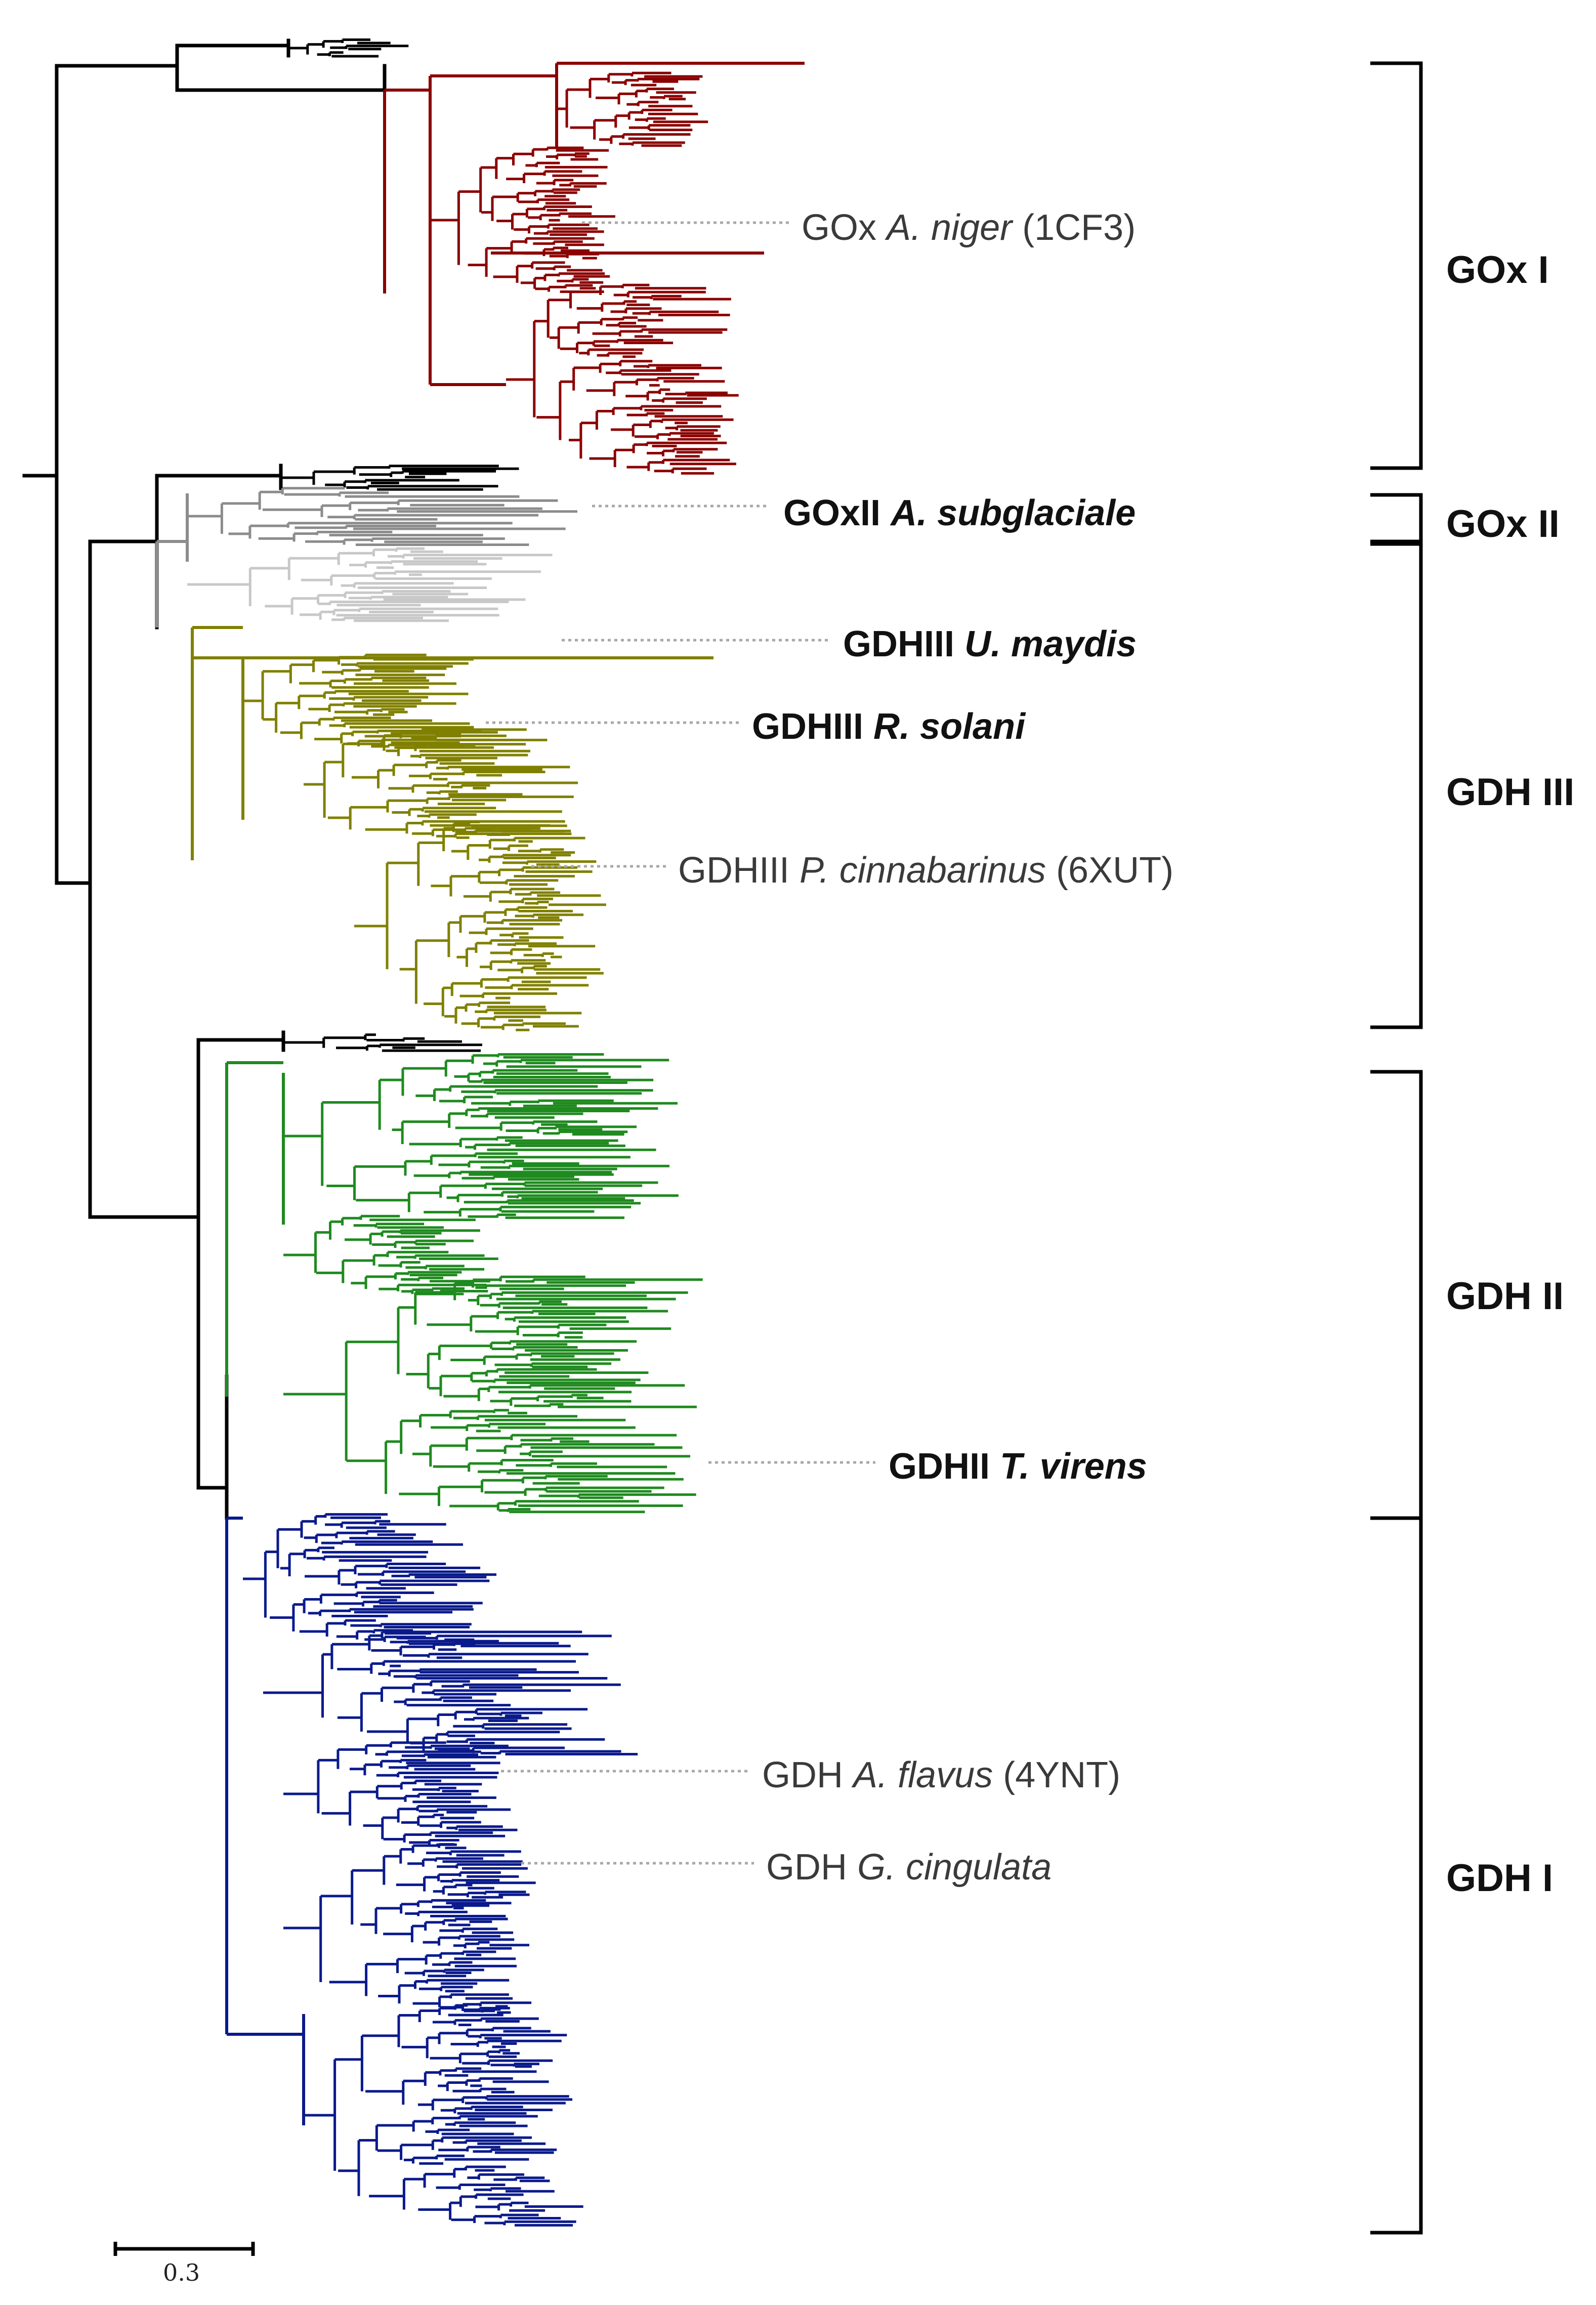  What do you see at coordinates (1396, 1295) in the screenshot?
I see `bracket-gdh-ii` at bounding box center [1396, 1295].